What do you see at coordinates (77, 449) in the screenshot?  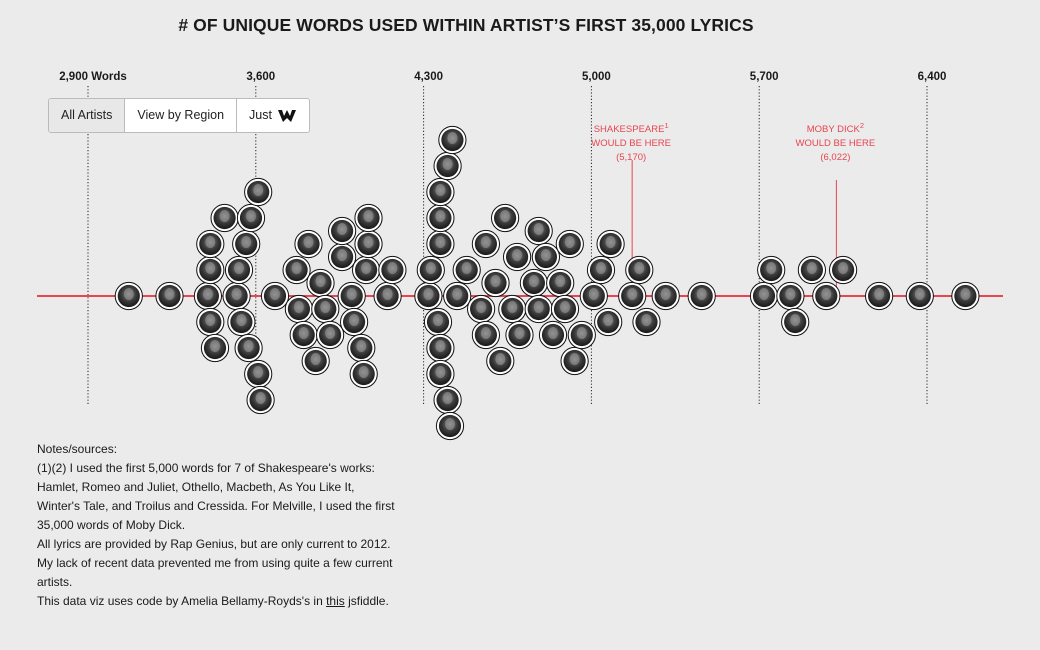 I see `notes-heading: Notes/sources:` at bounding box center [77, 449].